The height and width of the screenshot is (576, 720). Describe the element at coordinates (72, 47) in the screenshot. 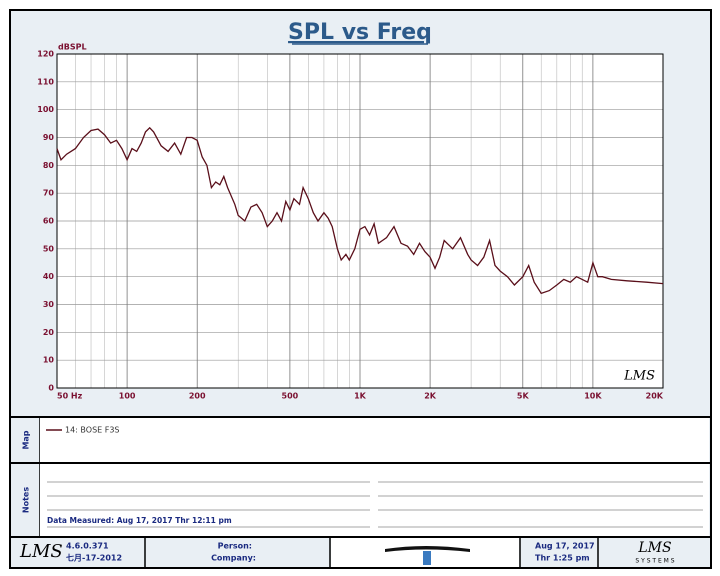

I see `y-axis-label: dBSPL` at that location.